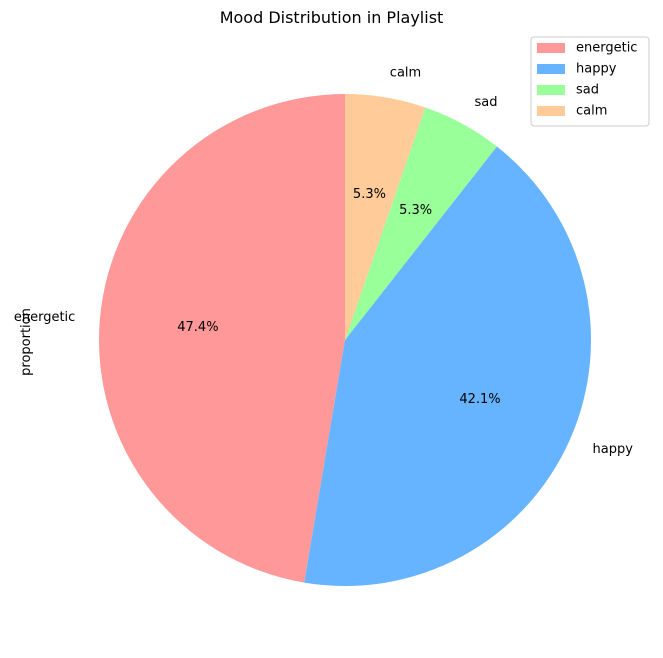  What do you see at coordinates (26, 342) in the screenshot?
I see `y-axis-label: proportion` at bounding box center [26, 342].